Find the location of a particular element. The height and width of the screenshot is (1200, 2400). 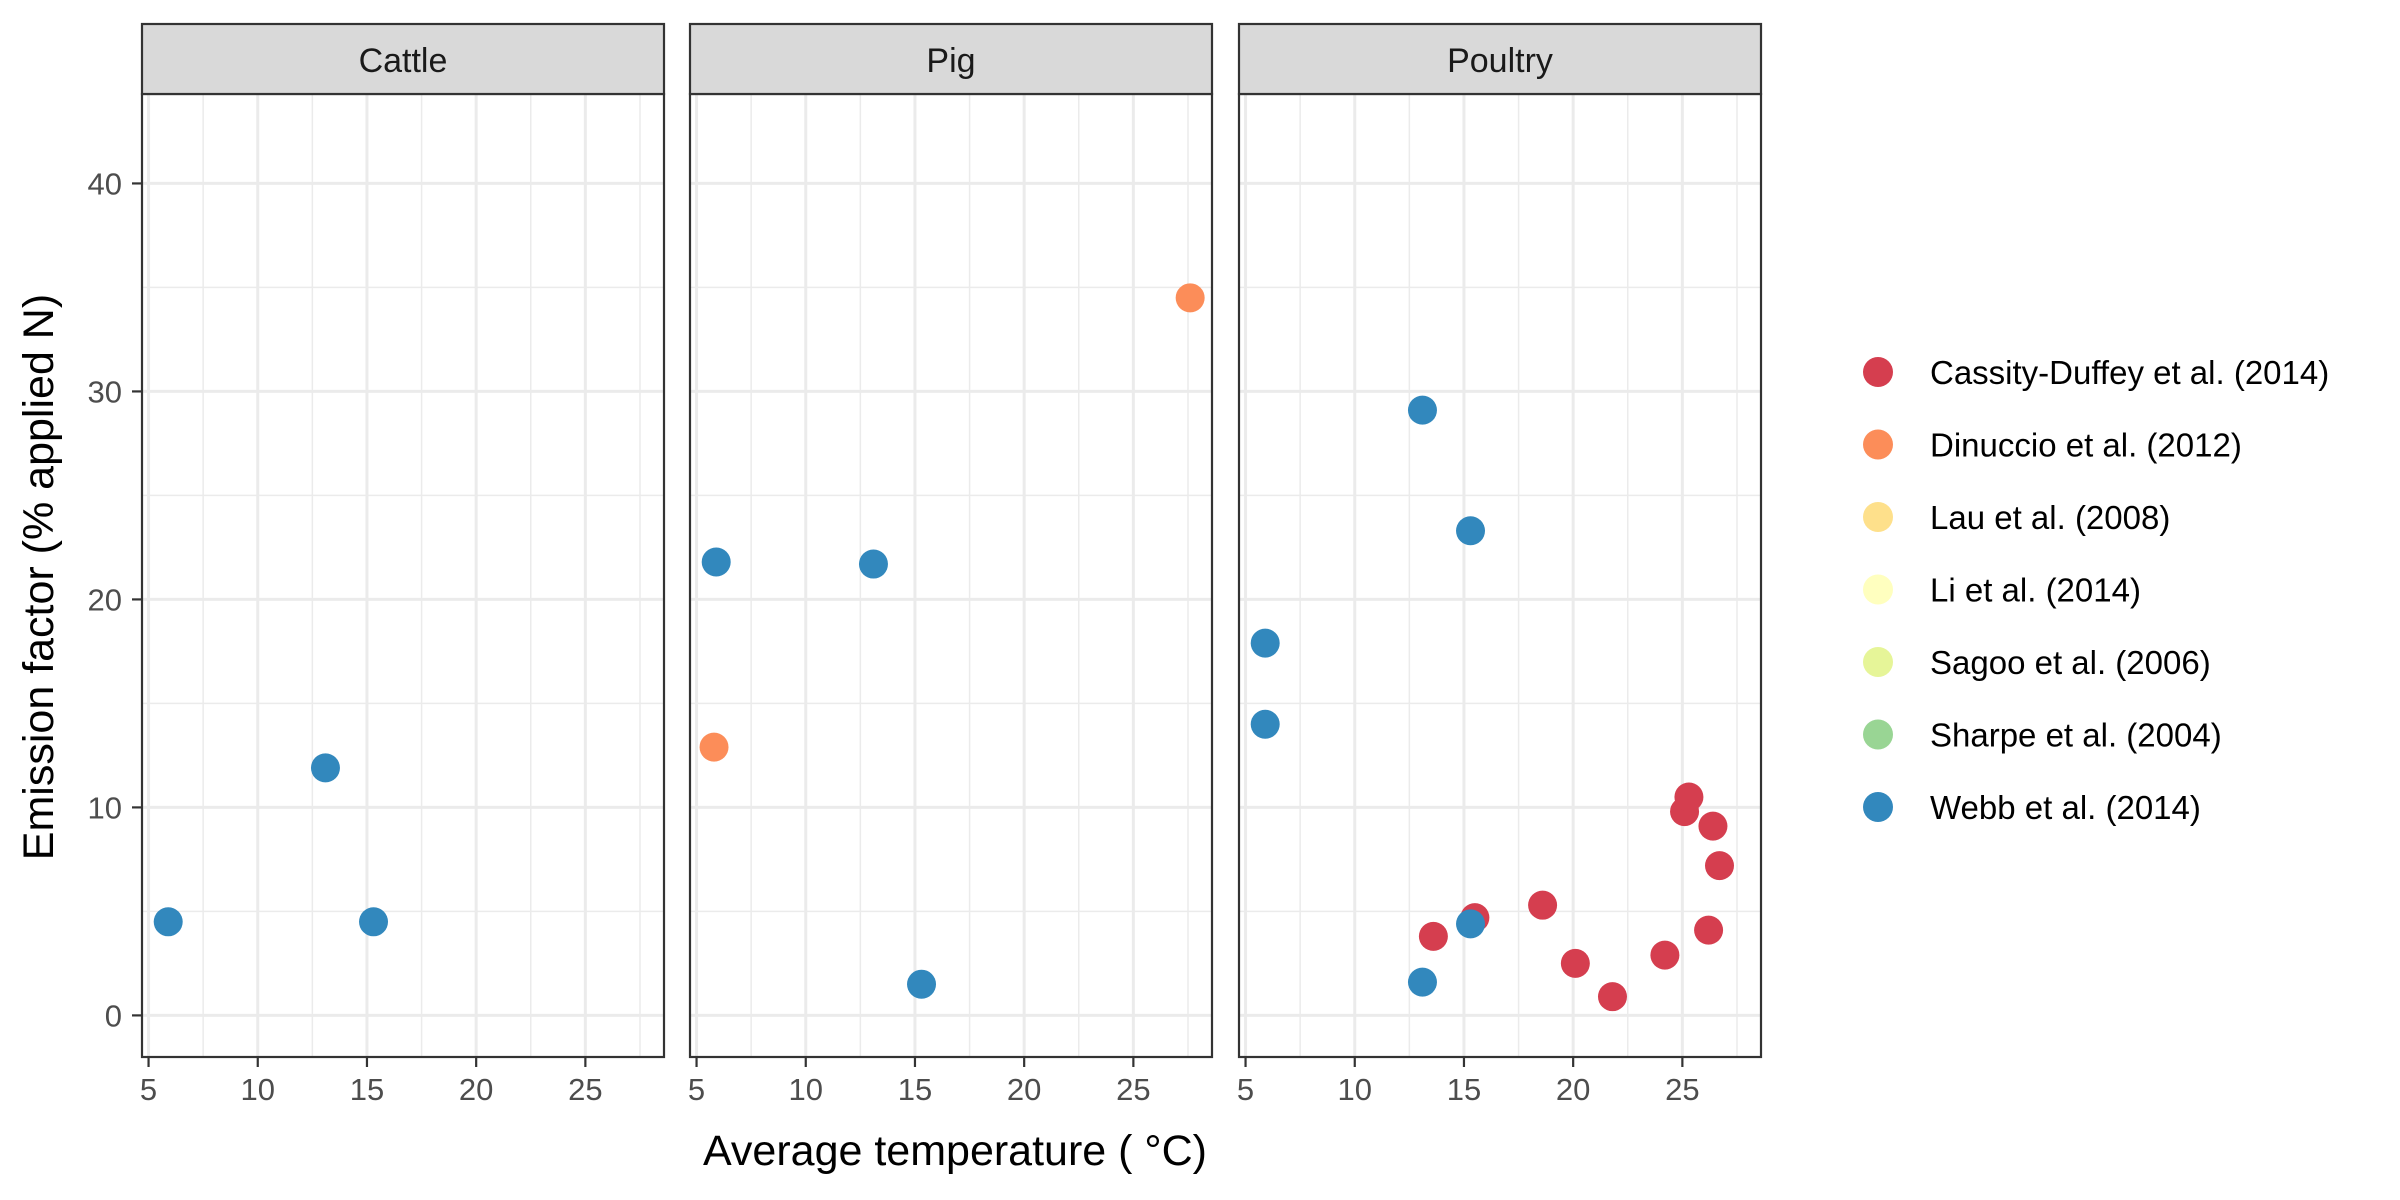

y-tick-label: 40 is located at coordinates (105, 183).